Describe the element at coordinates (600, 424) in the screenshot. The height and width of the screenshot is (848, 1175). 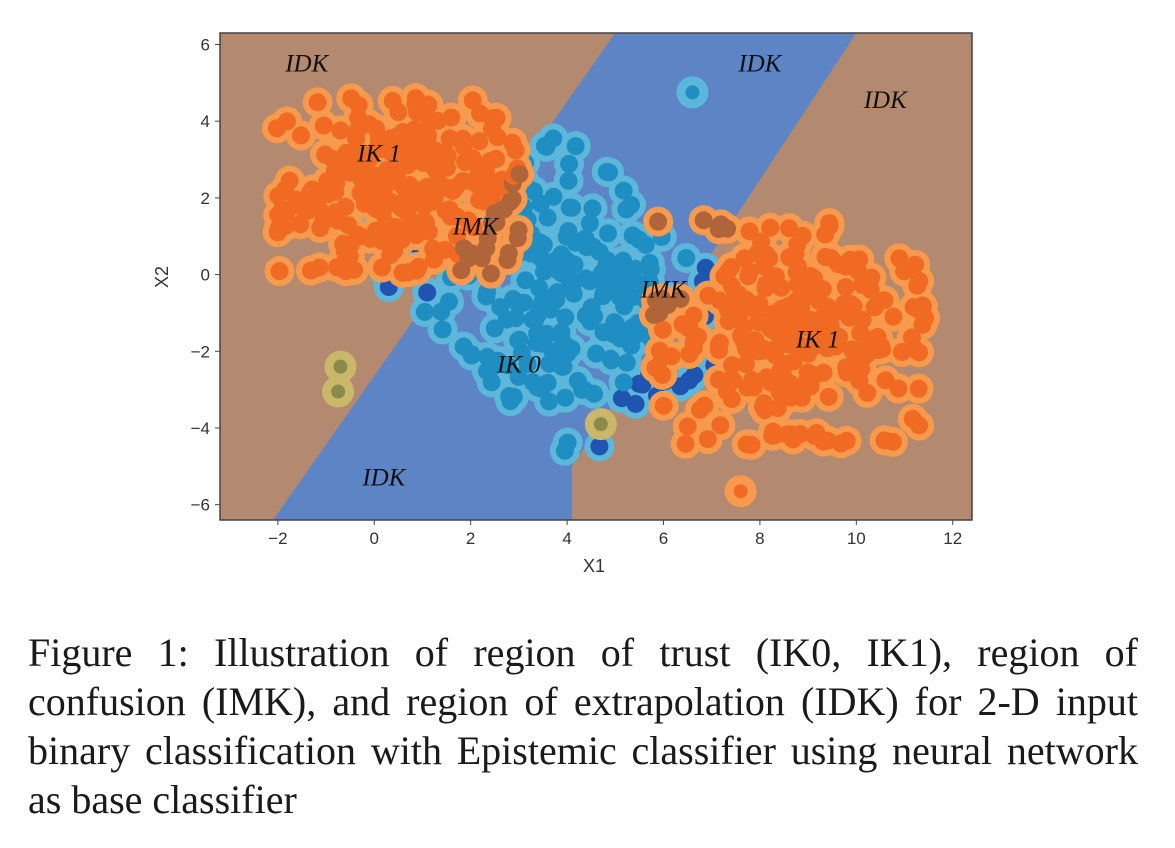
I see `outlier-point` at that location.